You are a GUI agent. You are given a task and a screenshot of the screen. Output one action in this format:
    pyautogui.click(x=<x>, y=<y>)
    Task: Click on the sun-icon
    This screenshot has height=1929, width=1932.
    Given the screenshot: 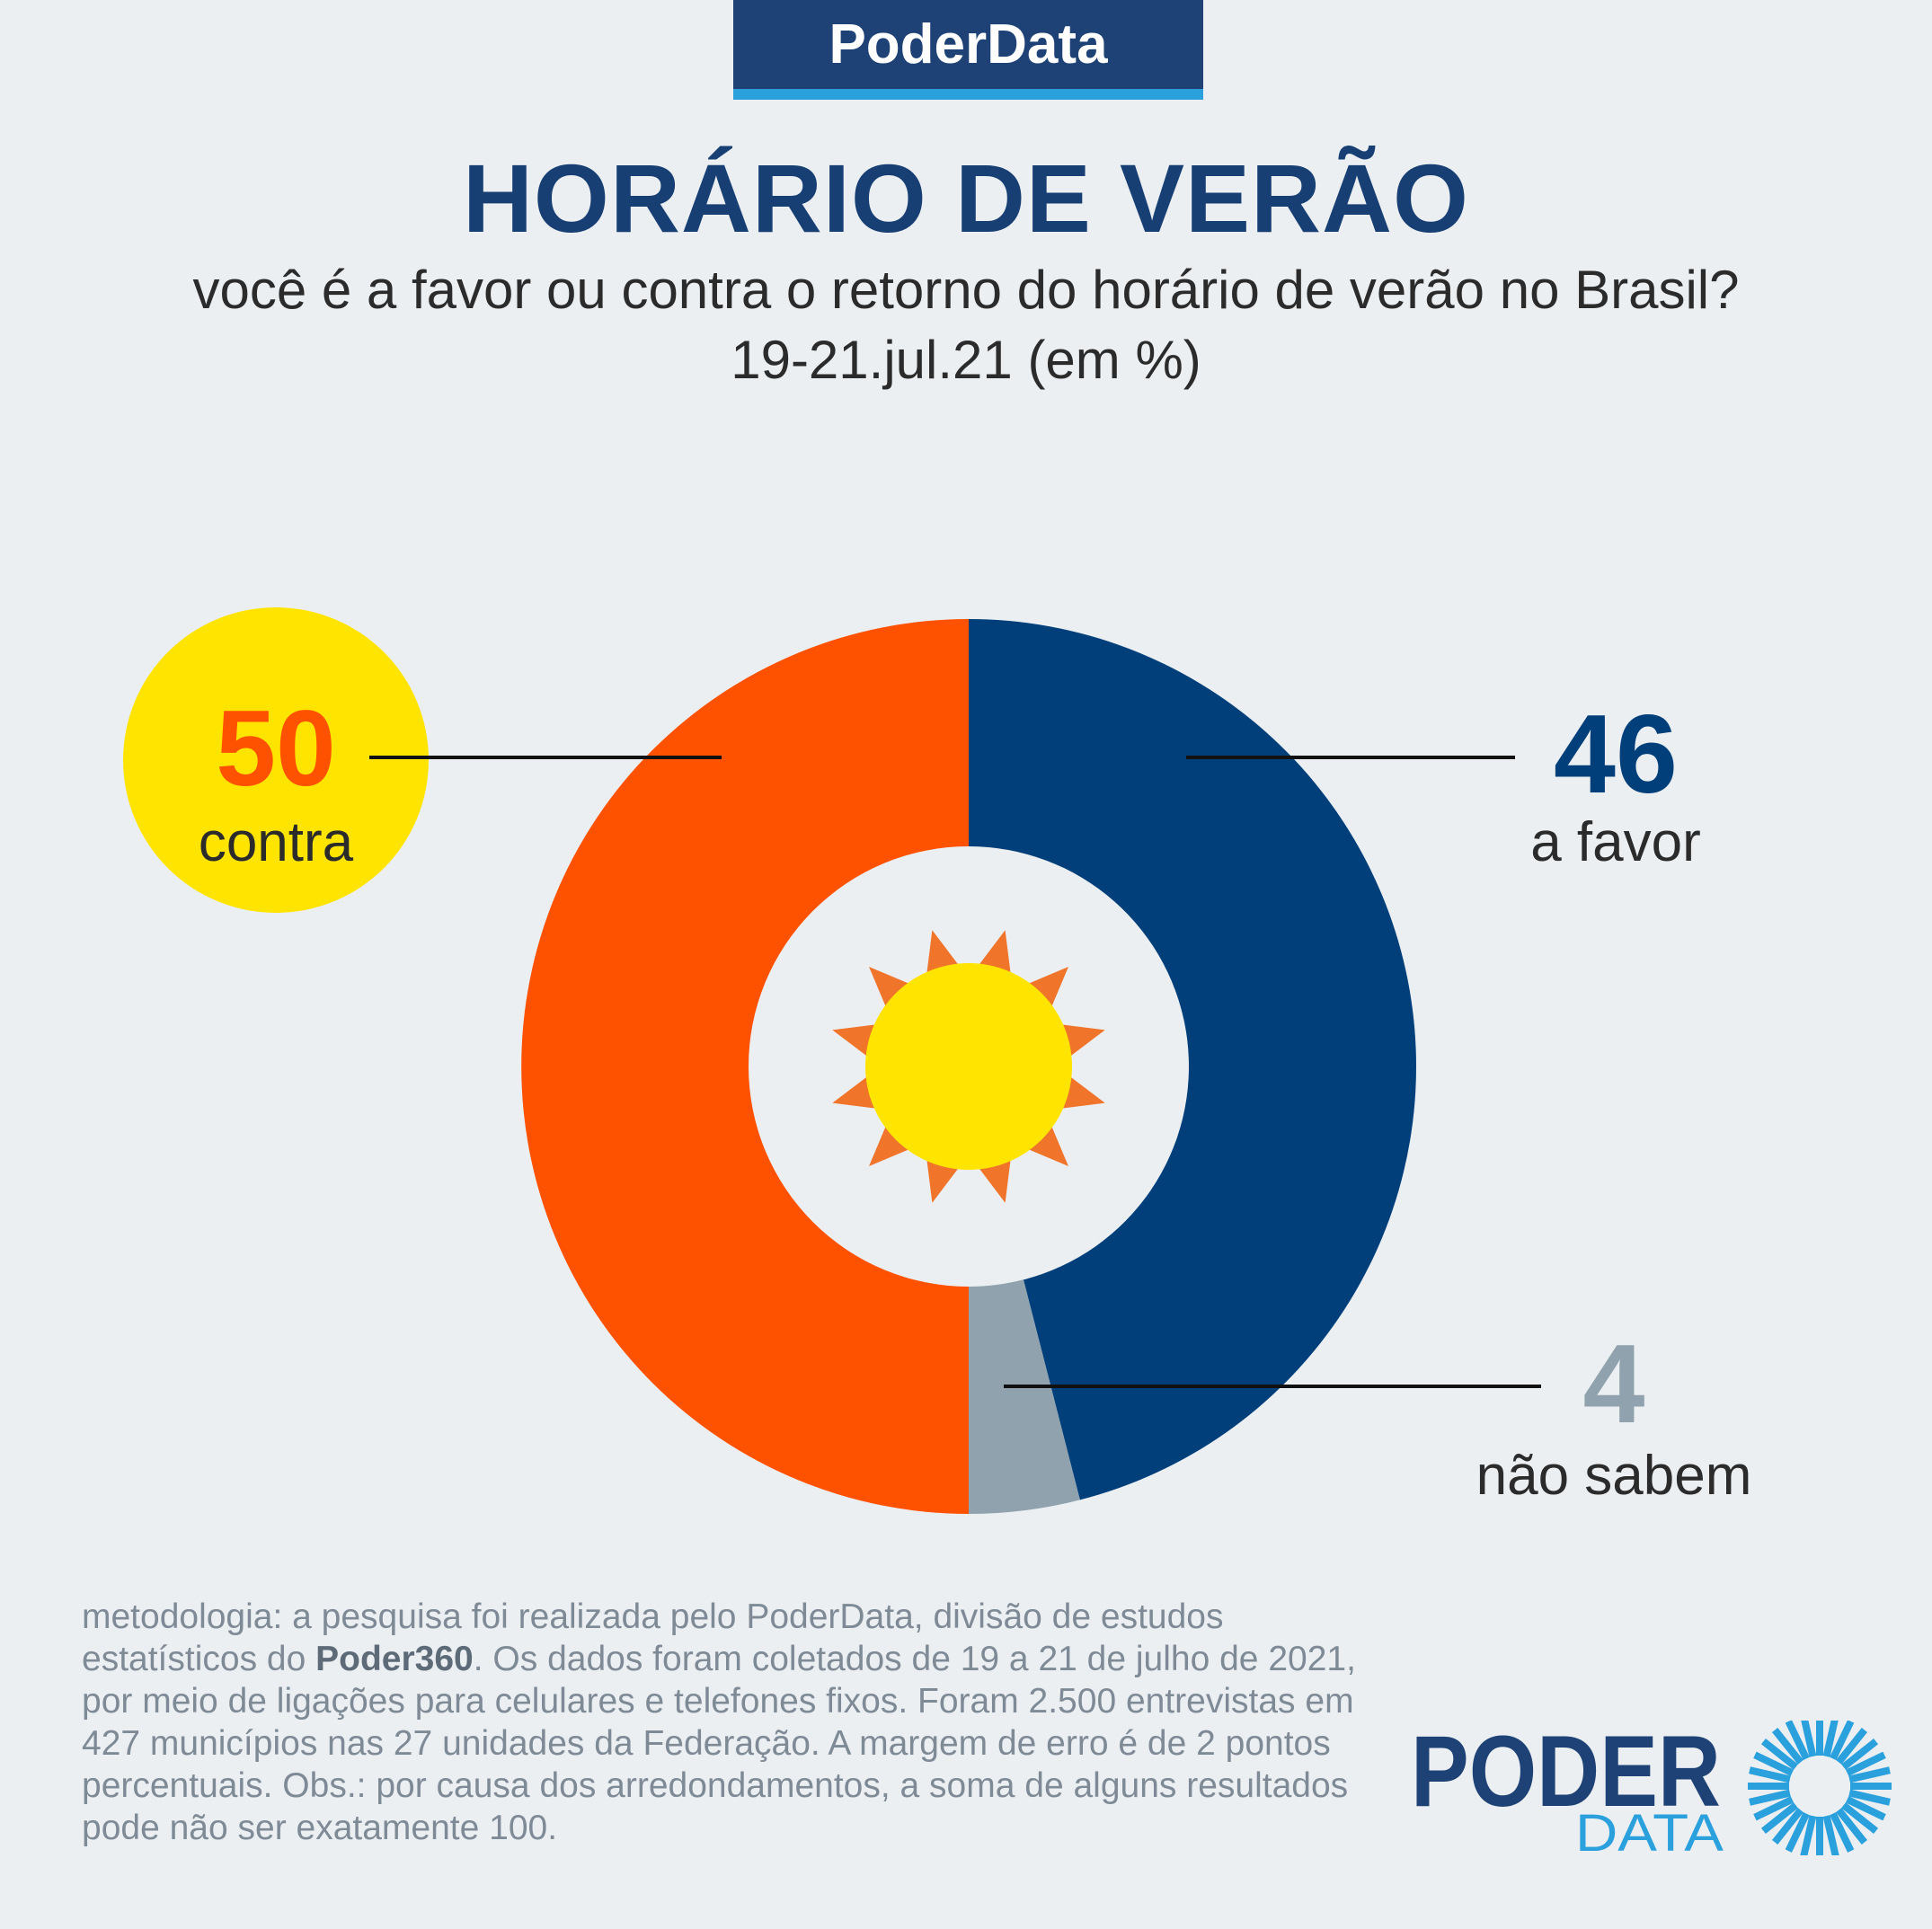 What is the action you would take?
    pyautogui.click(x=968, y=1066)
    